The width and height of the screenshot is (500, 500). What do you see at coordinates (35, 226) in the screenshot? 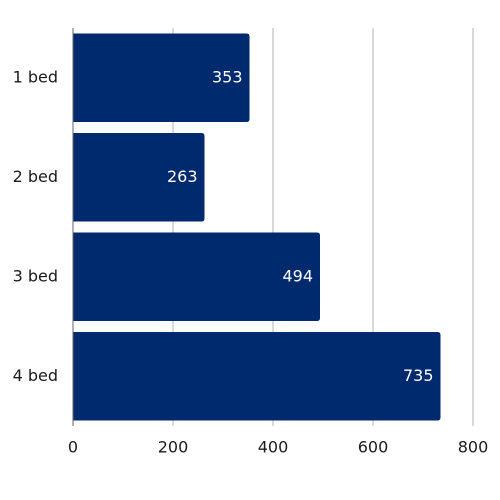
I see `category-labels: 1 bed 2 bed 3 bed 4 bed` at bounding box center [35, 226].